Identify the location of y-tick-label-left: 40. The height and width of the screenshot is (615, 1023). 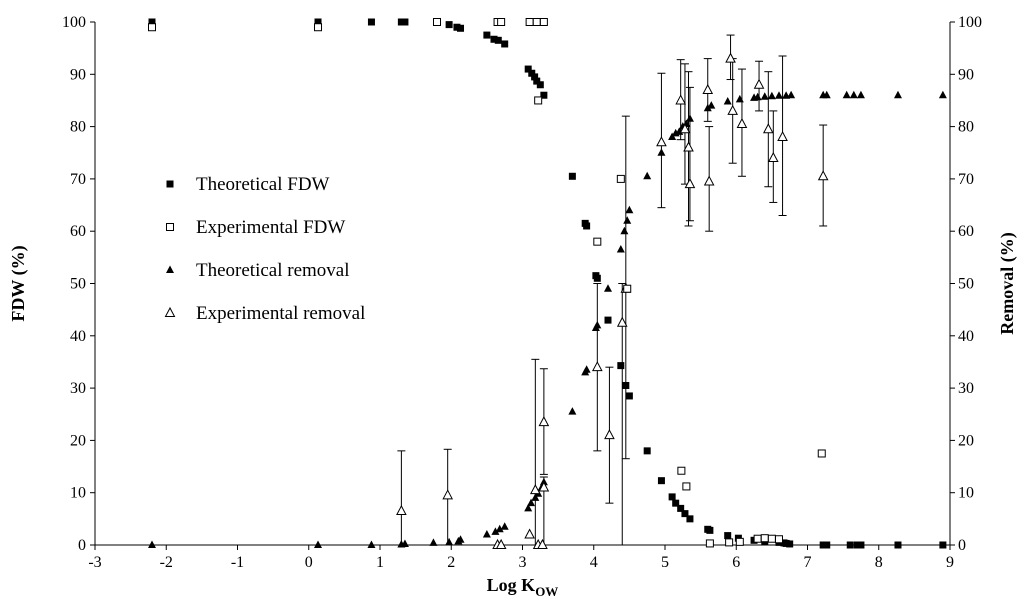
(78, 336).